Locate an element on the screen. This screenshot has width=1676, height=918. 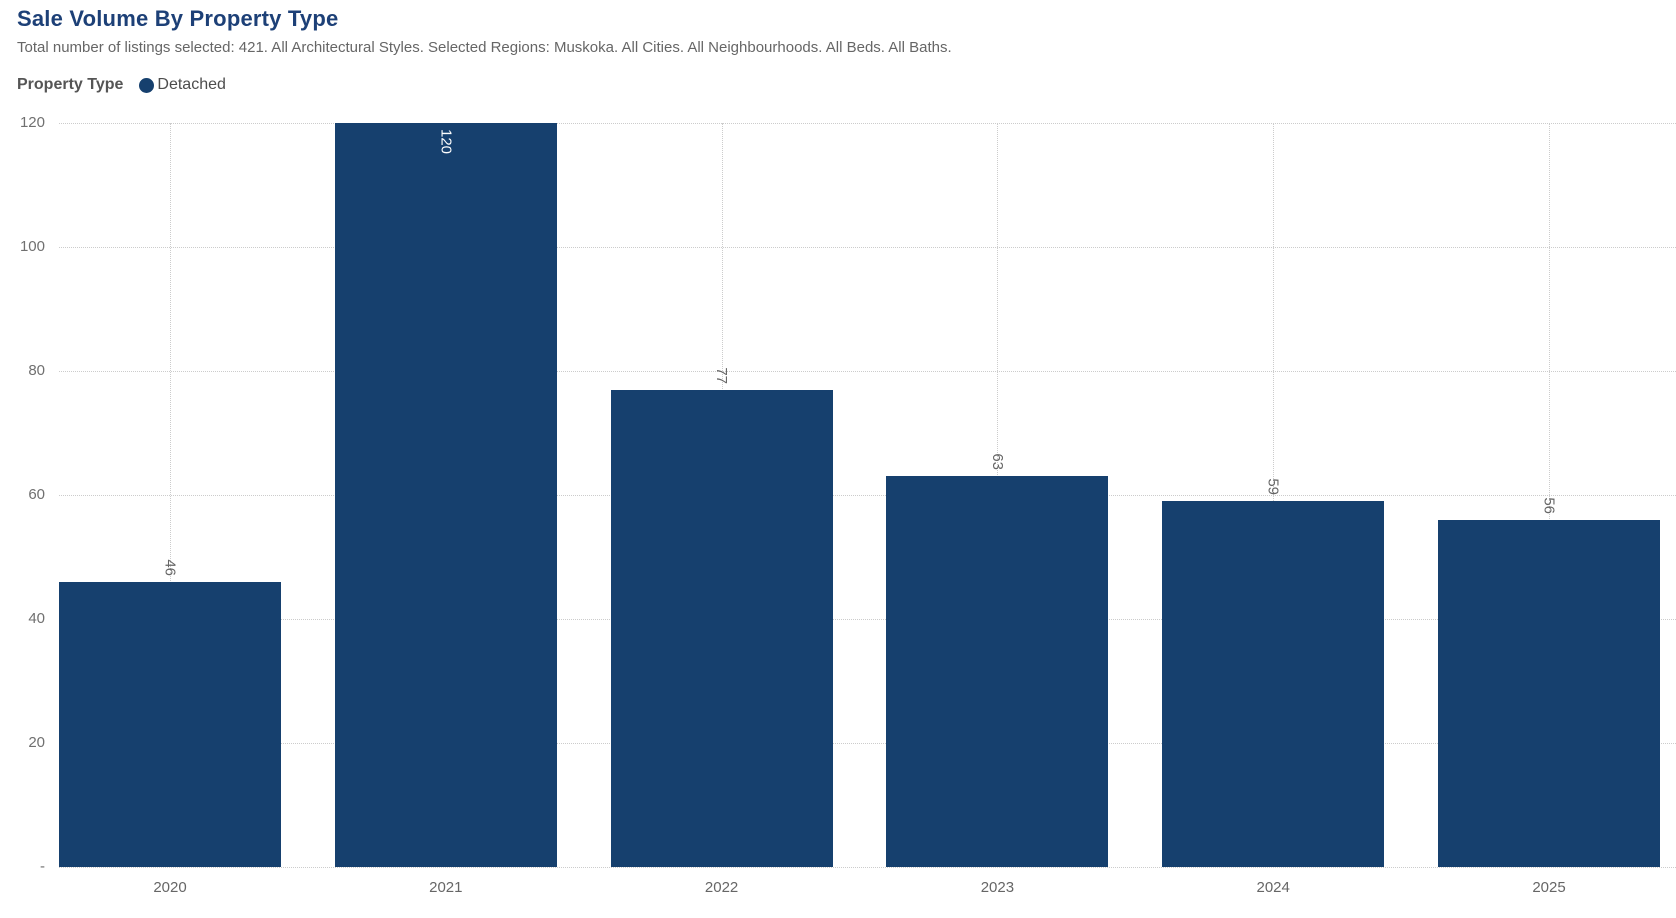
legend-series-marker-icon is located at coordinates (147, 85).